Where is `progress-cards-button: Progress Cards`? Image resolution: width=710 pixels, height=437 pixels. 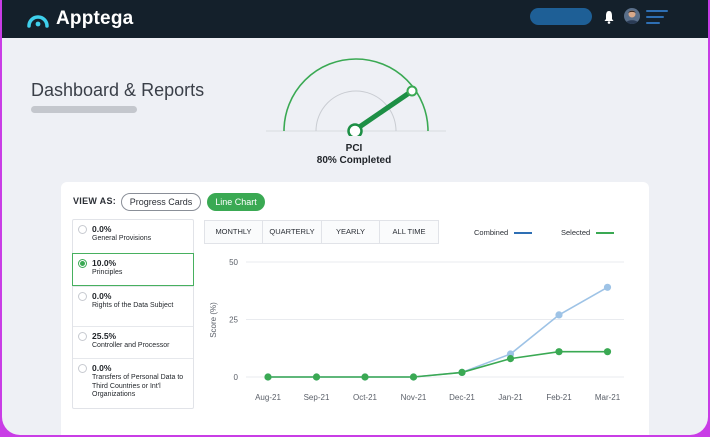 progress-cards-button: Progress Cards is located at coordinates (161, 202).